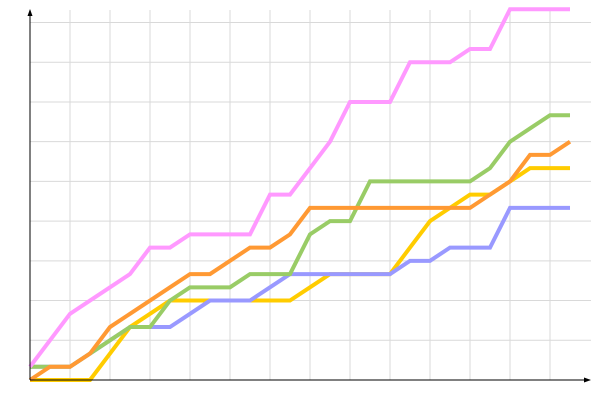 The image size is (600, 400). I want to click on x-axis-arrow-icon, so click(587, 380).